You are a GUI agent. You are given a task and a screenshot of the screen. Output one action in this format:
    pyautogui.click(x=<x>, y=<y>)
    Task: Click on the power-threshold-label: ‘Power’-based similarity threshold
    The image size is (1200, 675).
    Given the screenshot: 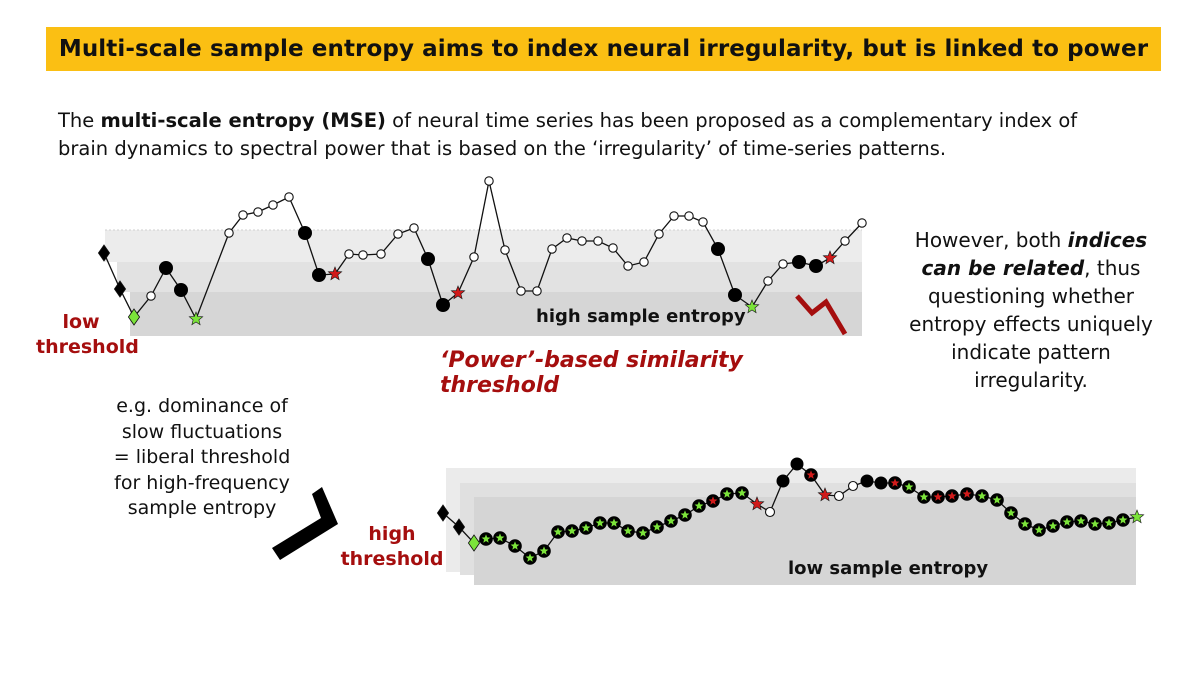 What is the action you would take?
    pyautogui.click(x=591, y=373)
    